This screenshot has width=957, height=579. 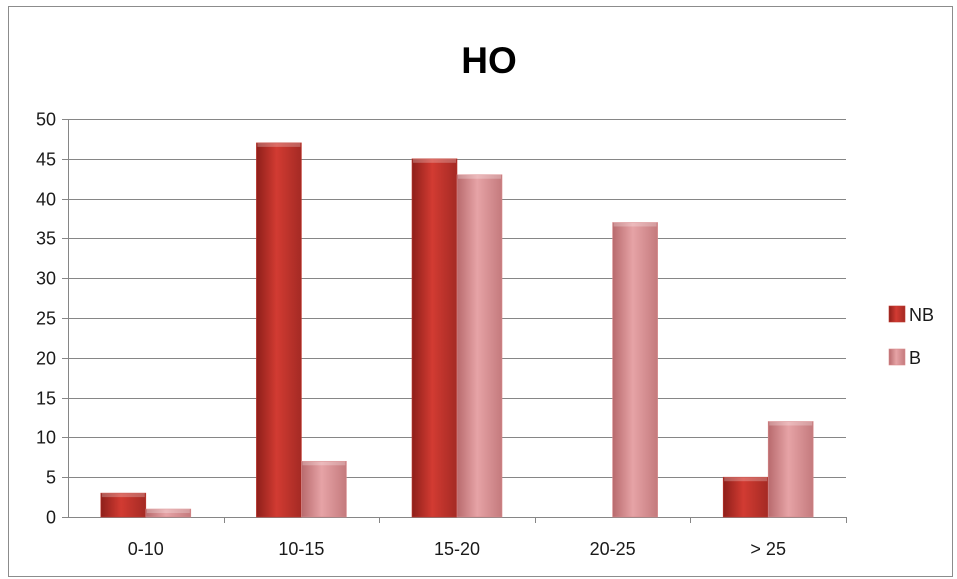 What do you see at coordinates (51, 478) in the screenshot?
I see `y-tick-label: 5` at bounding box center [51, 478].